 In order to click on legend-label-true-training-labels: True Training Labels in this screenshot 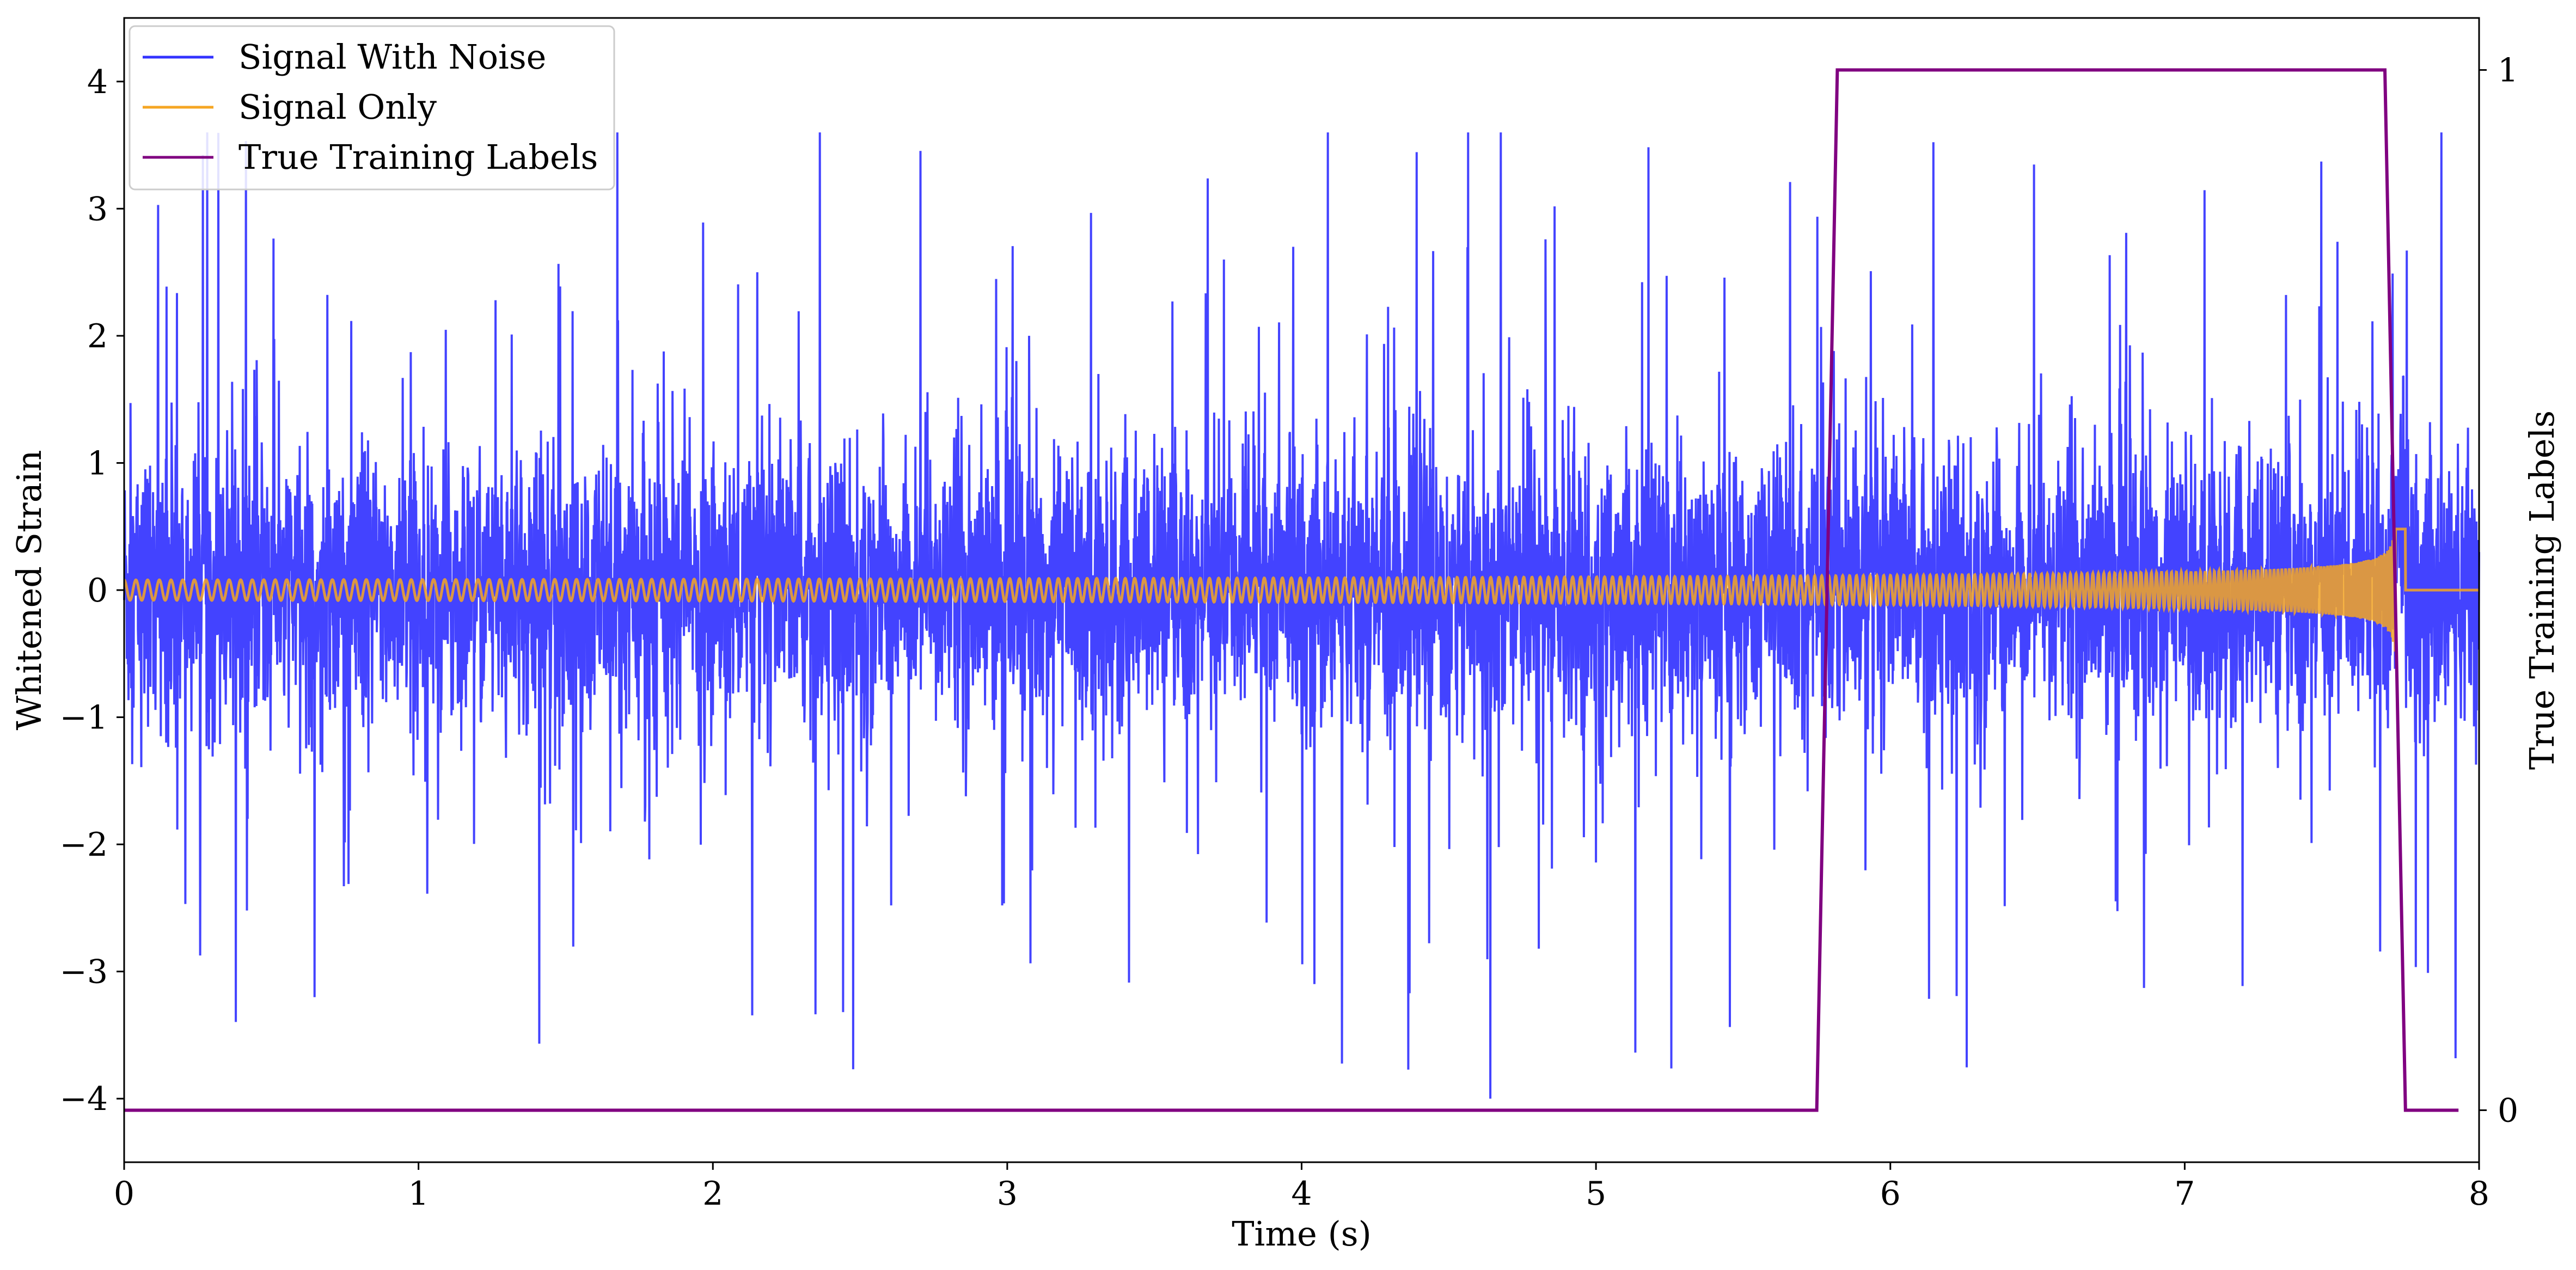, I will do `click(418, 157)`.